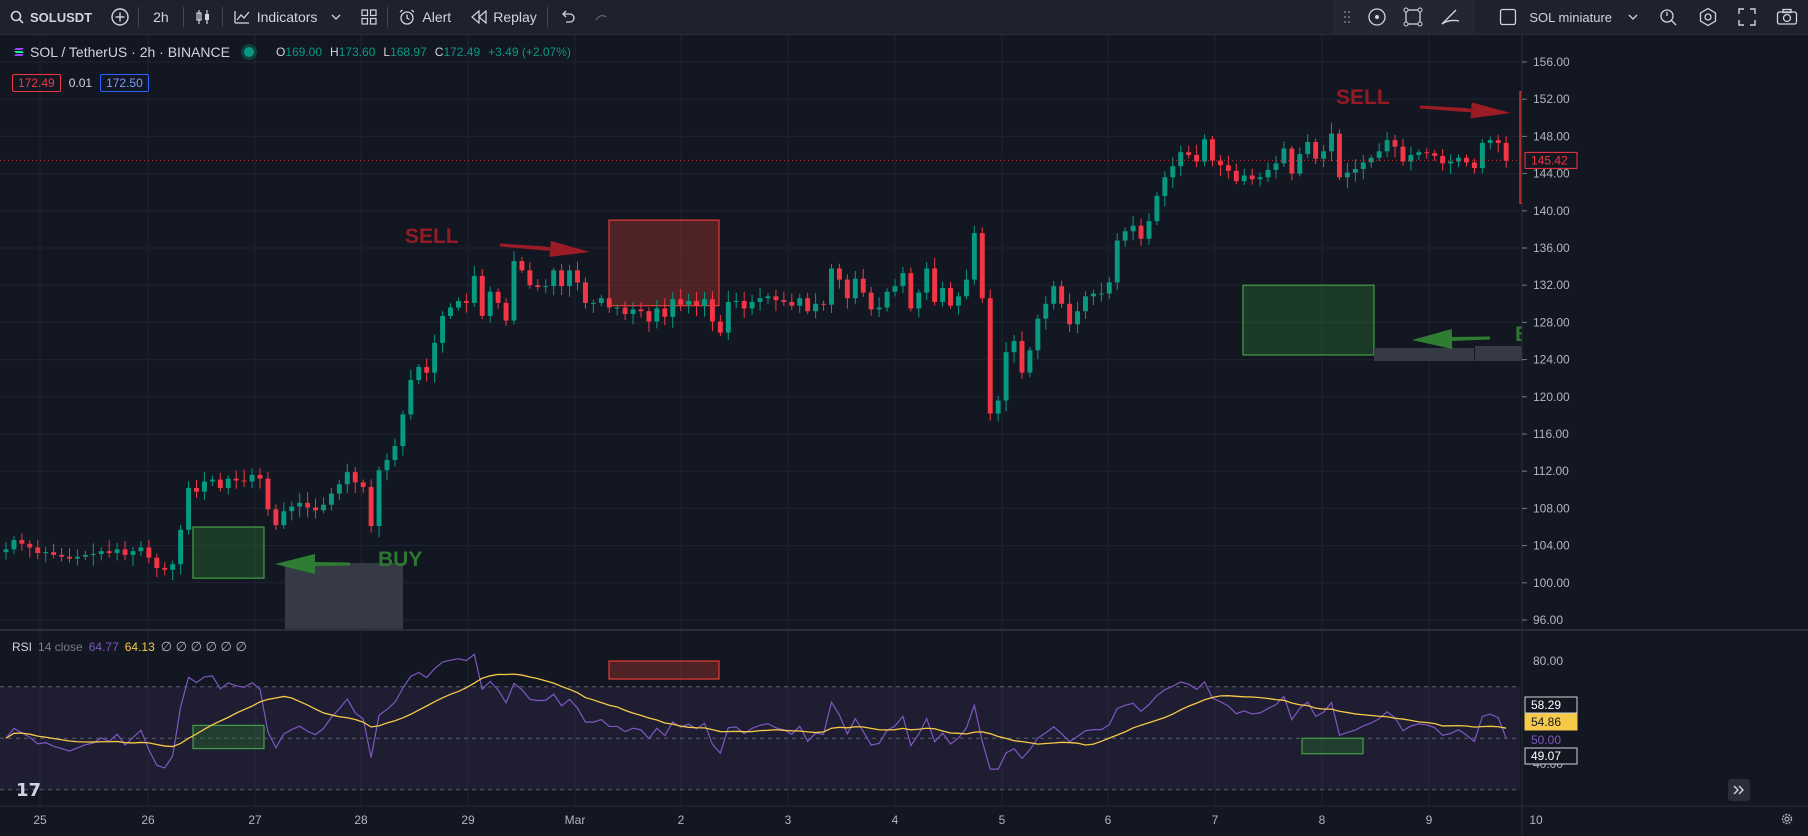 Image resolution: width=1808 pixels, height=836 pixels. What do you see at coordinates (387, 52) in the screenshot?
I see `low-key: L` at bounding box center [387, 52].